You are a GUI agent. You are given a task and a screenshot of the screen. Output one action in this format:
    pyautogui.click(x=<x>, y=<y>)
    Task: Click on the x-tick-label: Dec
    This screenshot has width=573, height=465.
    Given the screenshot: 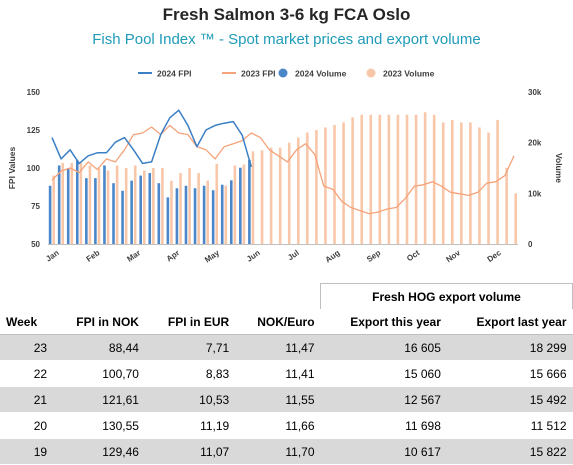 What is the action you would take?
    pyautogui.click(x=495, y=256)
    